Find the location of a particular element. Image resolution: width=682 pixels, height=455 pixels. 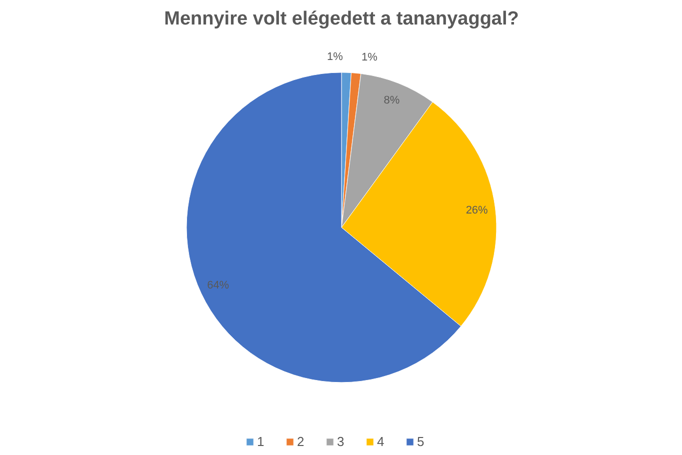

legend-label: 3 is located at coordinates (341, 441).